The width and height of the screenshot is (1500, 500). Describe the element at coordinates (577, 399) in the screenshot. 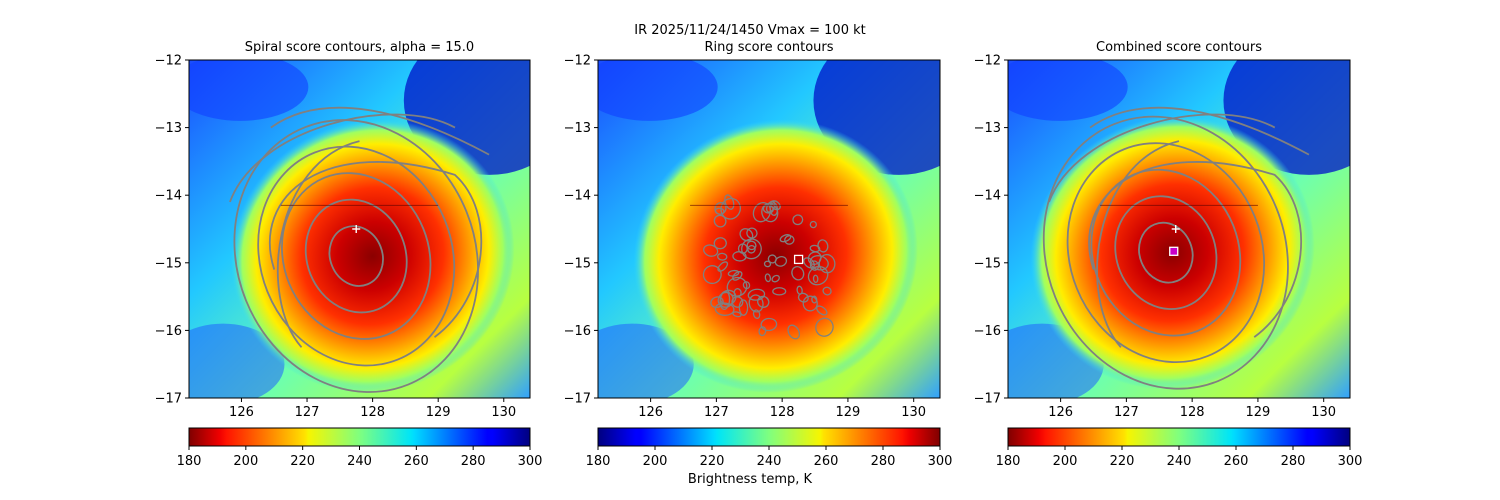

I see `y-tick-label: −17` at that location.